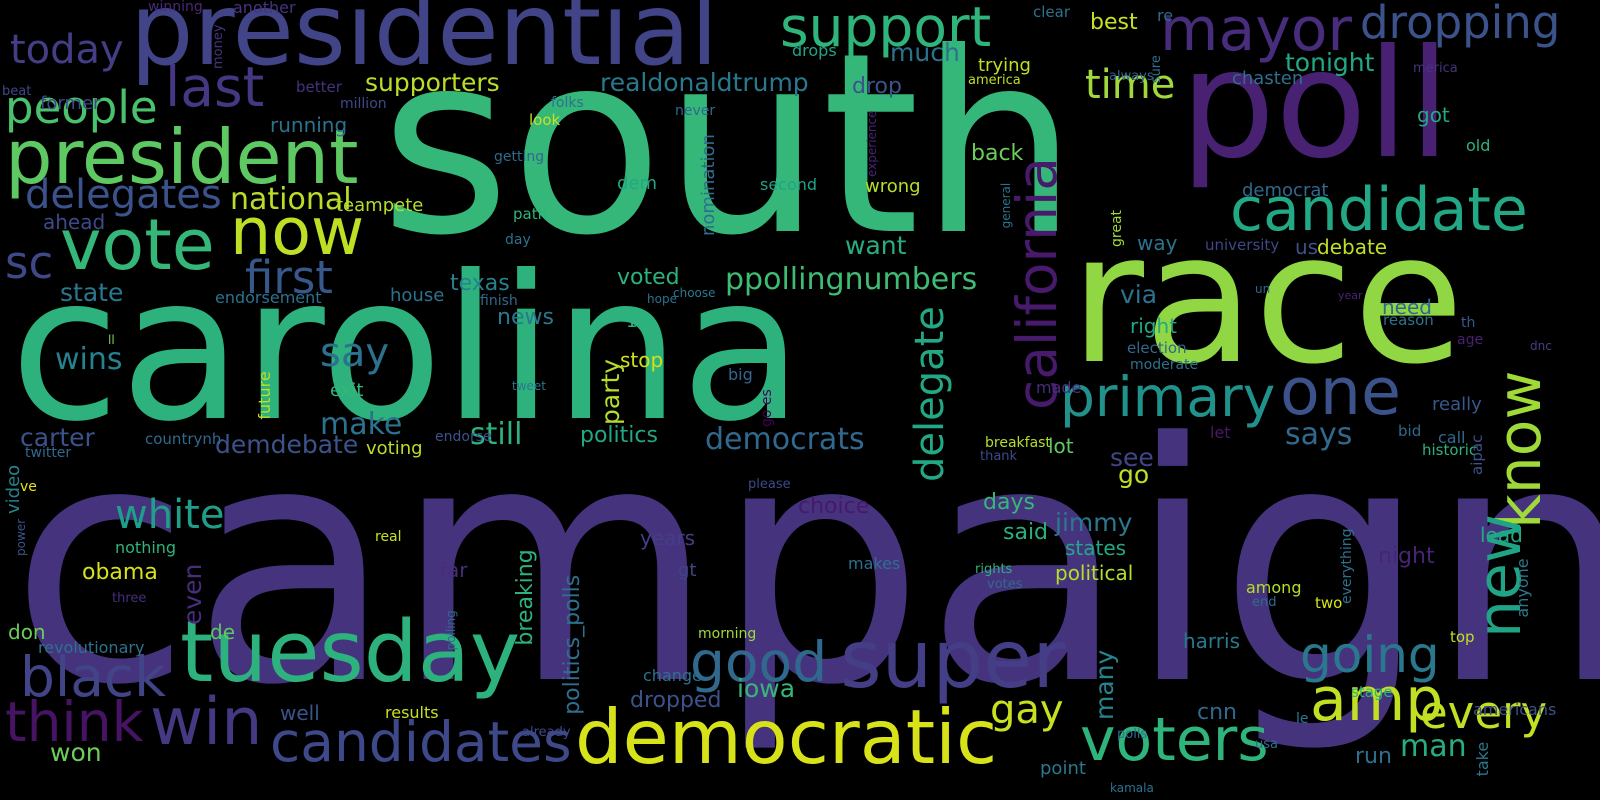 Image resolution: width=1600 pixels, height=800 pixels. What do you see at coordinates (519, 157) in the screenshot?
I see `word-getting: getting` at bounding box center [519, 157].